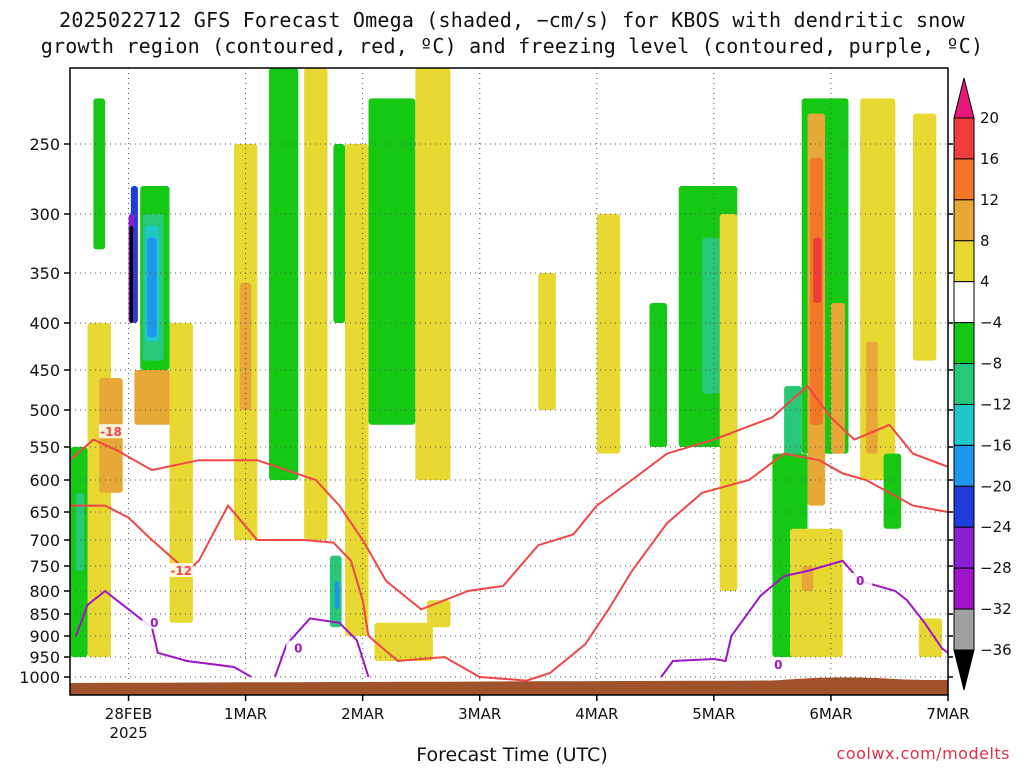 Image resolution: width=1024 pixels, height=768 pixels. Describe the element at coordinates (964, 98) in the screenshot. I see `colorbar-top-tip` at that location.